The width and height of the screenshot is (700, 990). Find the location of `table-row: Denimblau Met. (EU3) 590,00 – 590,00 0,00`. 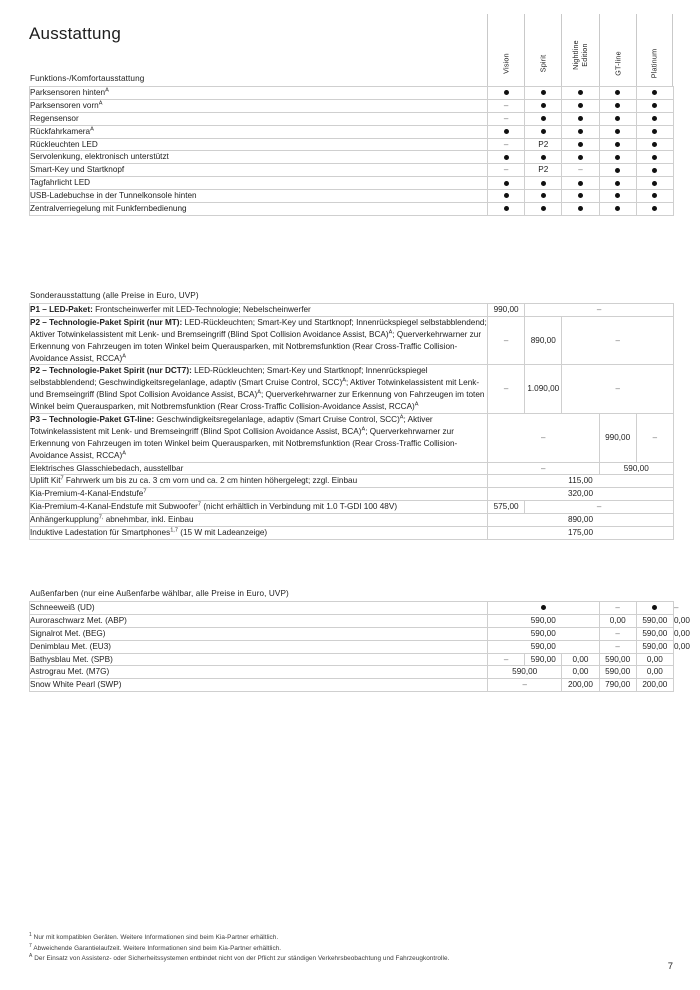

table-row: Denimblau Met. (EU3) 590,00 – 590,00 0,00 is located at coordinates (359, 646).